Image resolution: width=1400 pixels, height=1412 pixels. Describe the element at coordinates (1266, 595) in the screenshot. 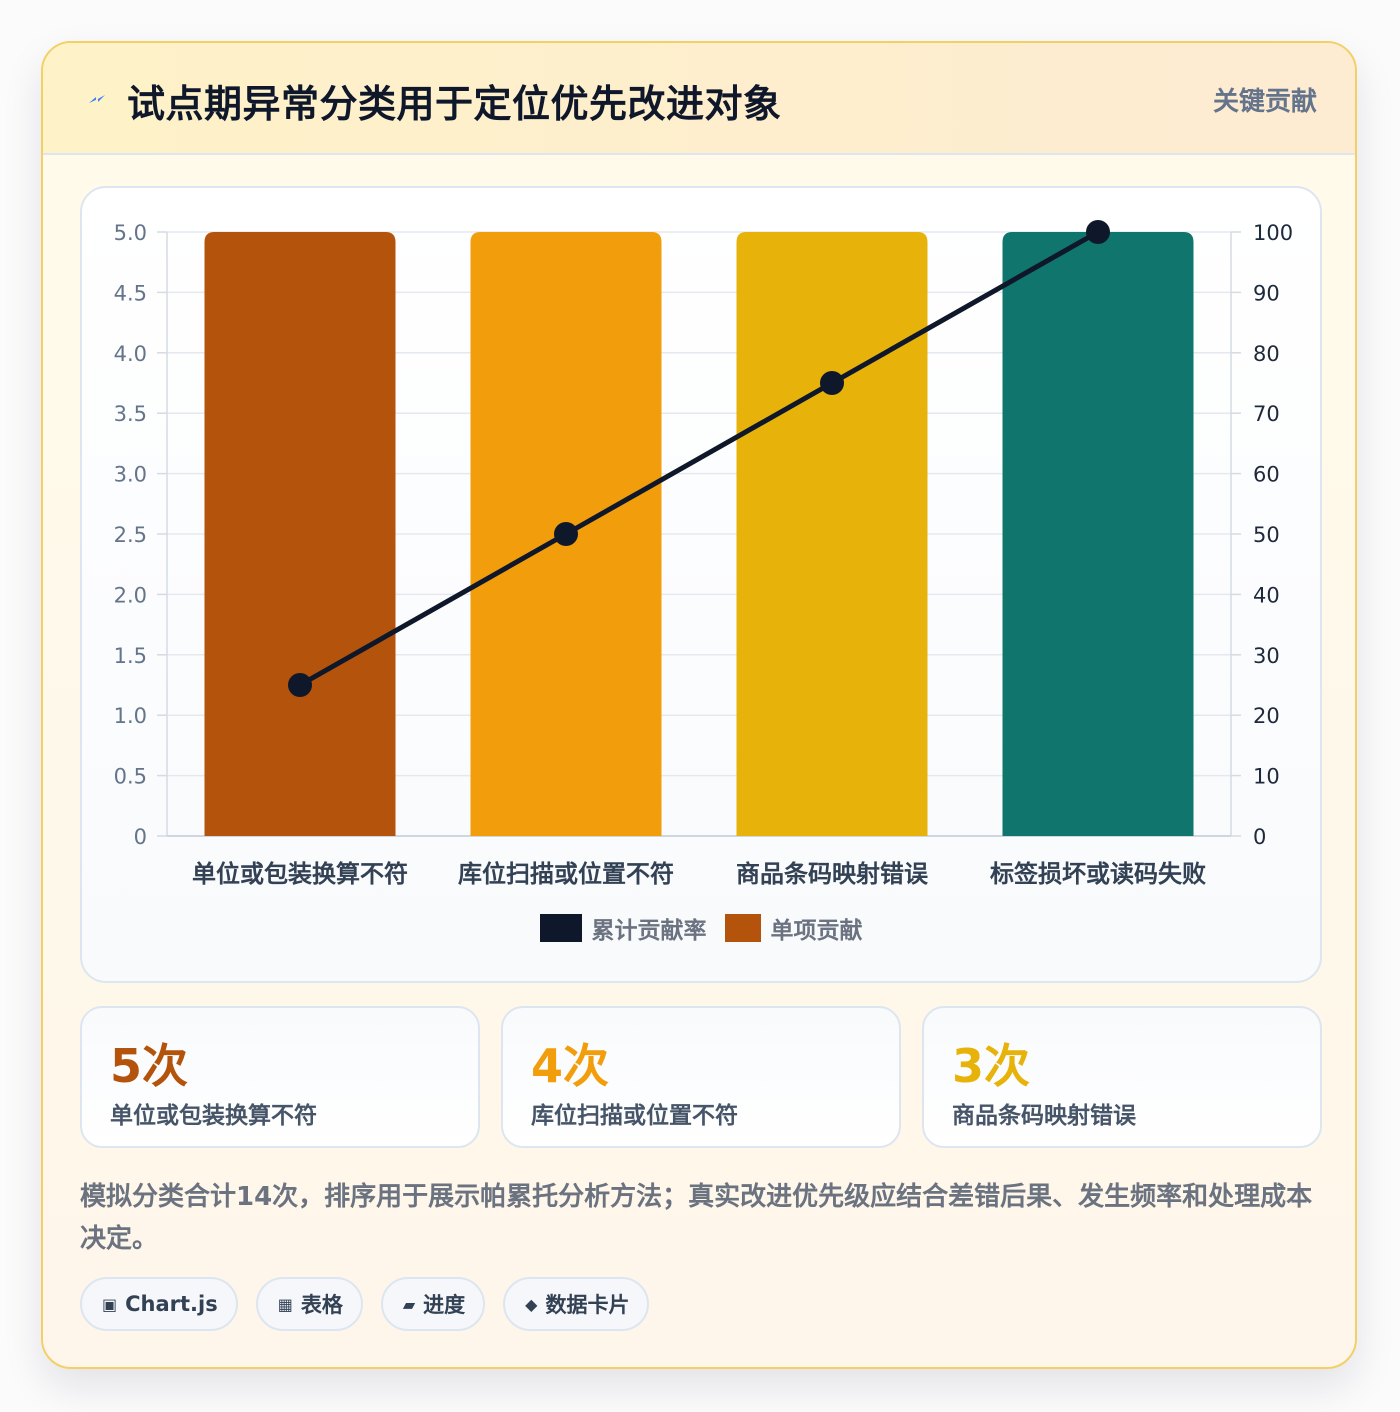

I see `y2-tick-label: 40` at that location.